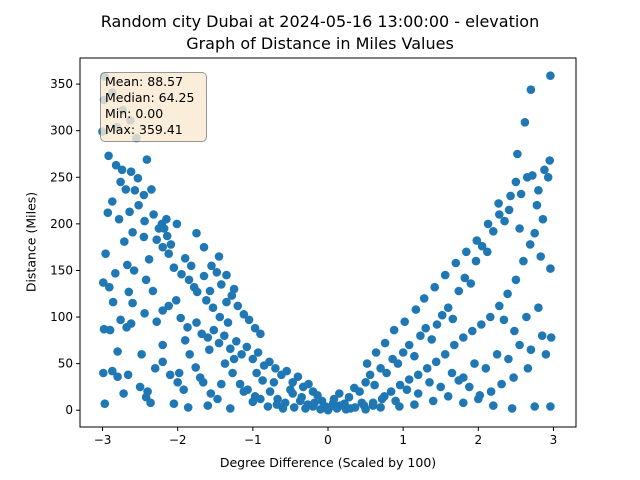  What do you see at coordinates (61, 270) in the screenshot?
I see `y-tick-label: 150` at bounding box center [61, 270].